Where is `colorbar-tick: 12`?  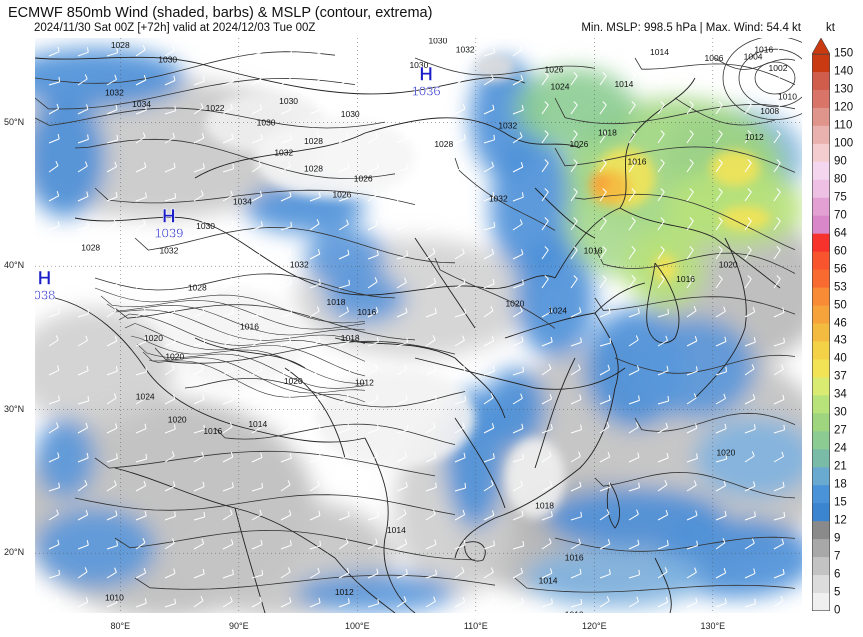 colorbar-tick: 12 is located at coordinates (840, 520).